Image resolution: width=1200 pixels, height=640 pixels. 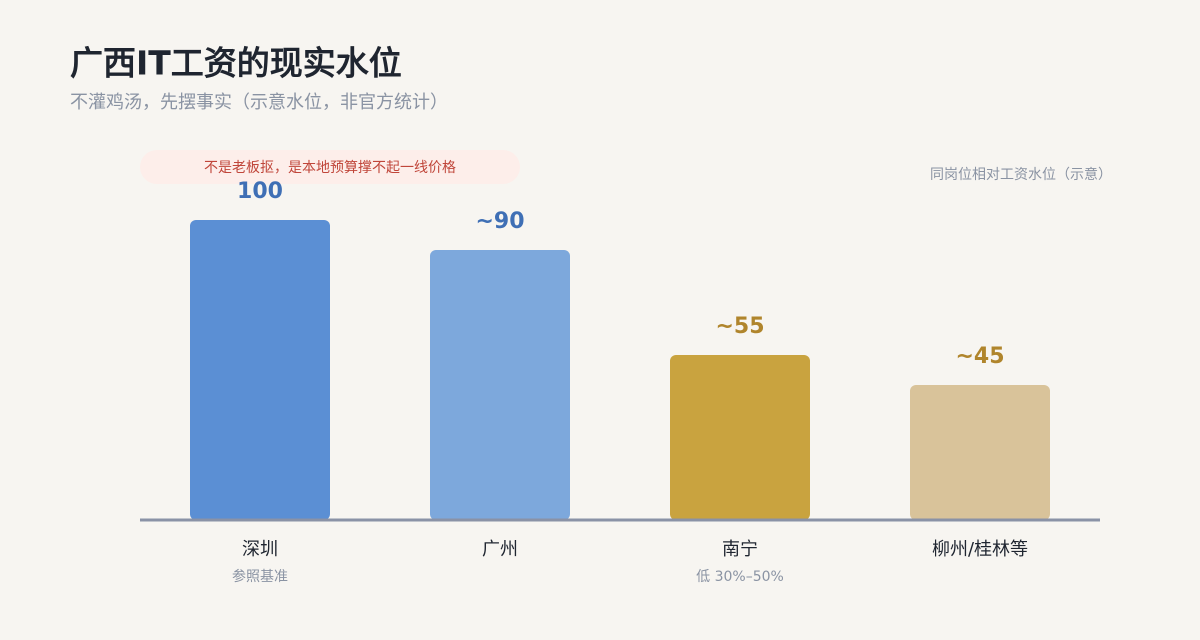 What do you see at coordinates (740, 577) in the screenshot?
I see `category-note: 低 30%–50%` at bounding box center [740, 577].